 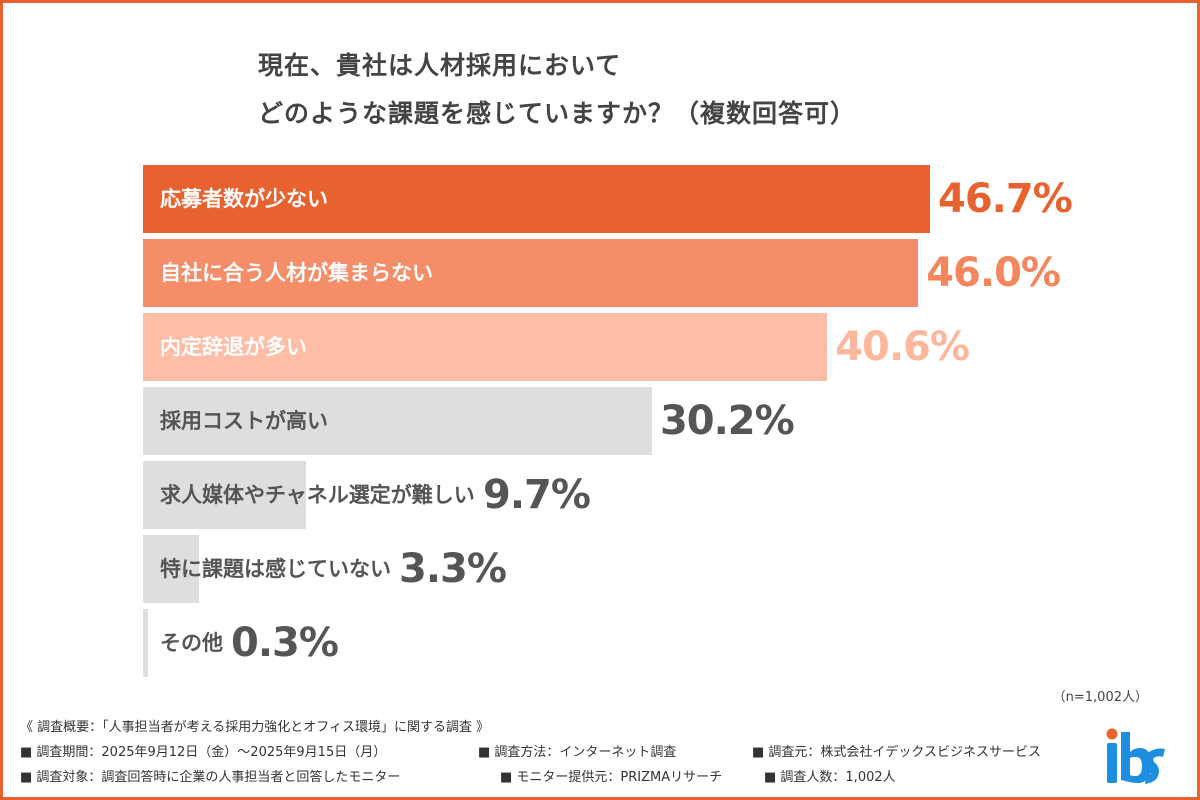 What do you see at coordinates (1135, 756) in the screenshot?
I see `ibs-logo` at bounding box center [1135, 756].